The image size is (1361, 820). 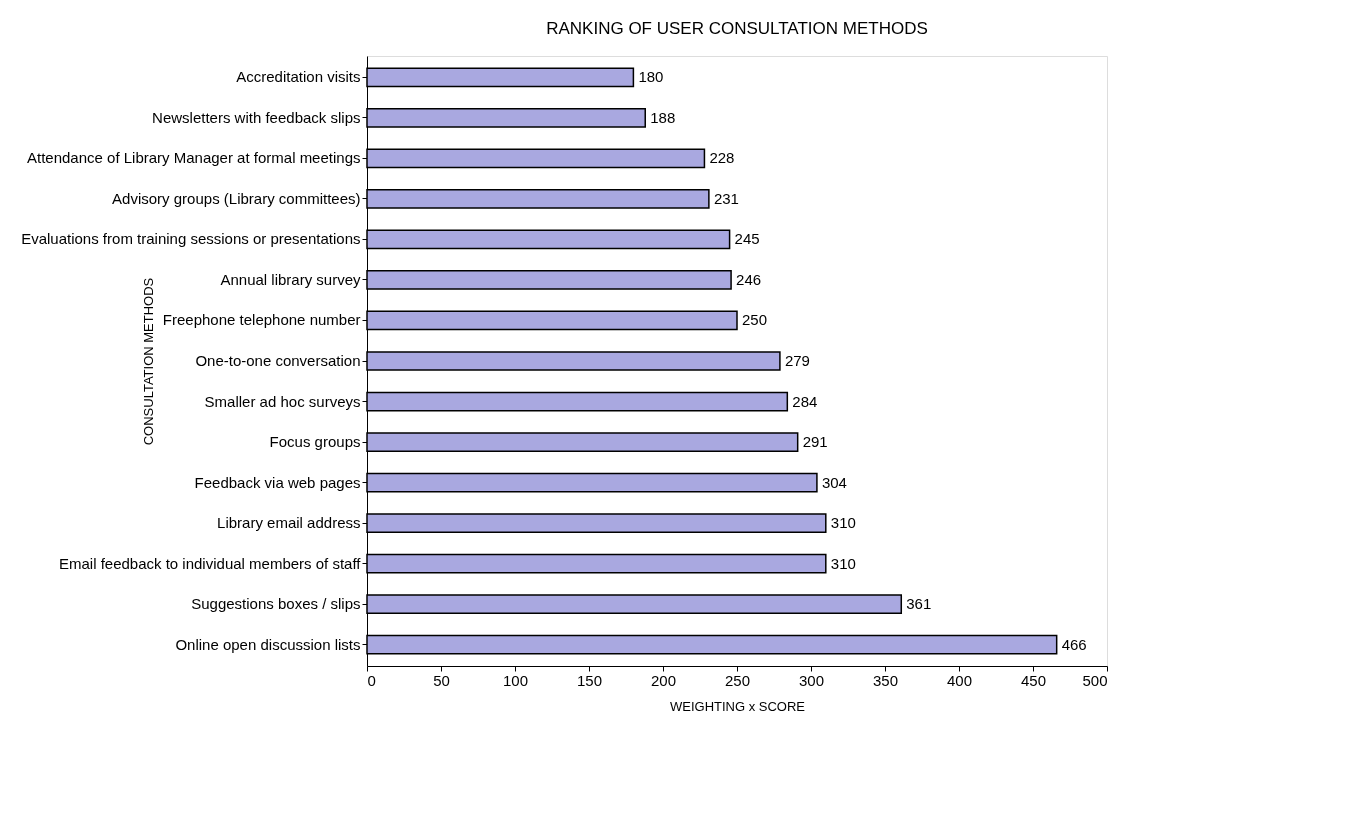 What do you see at coordinates (210, 563) in the screenshot?
I see `y-tick-label: Email feedback to individual members of staff` at bounding box center [210, 563].